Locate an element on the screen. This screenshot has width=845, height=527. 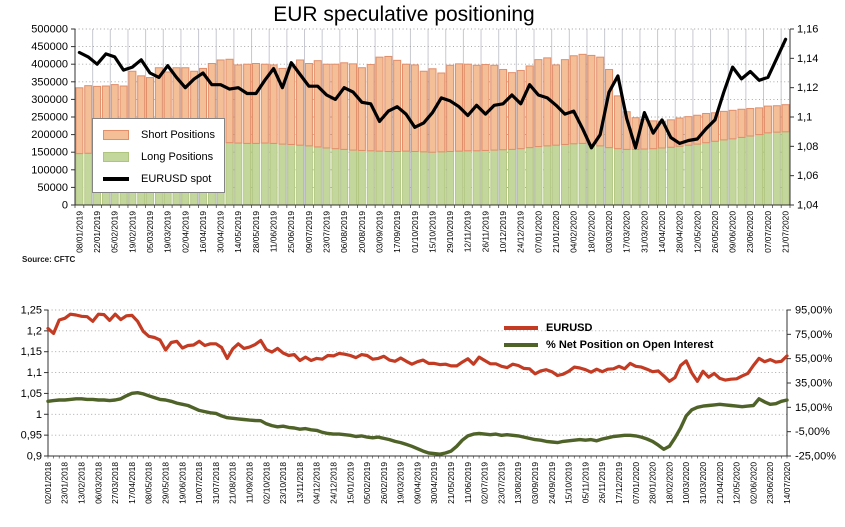
source-label: Source: CFTC is located at coordinates (49, 259).